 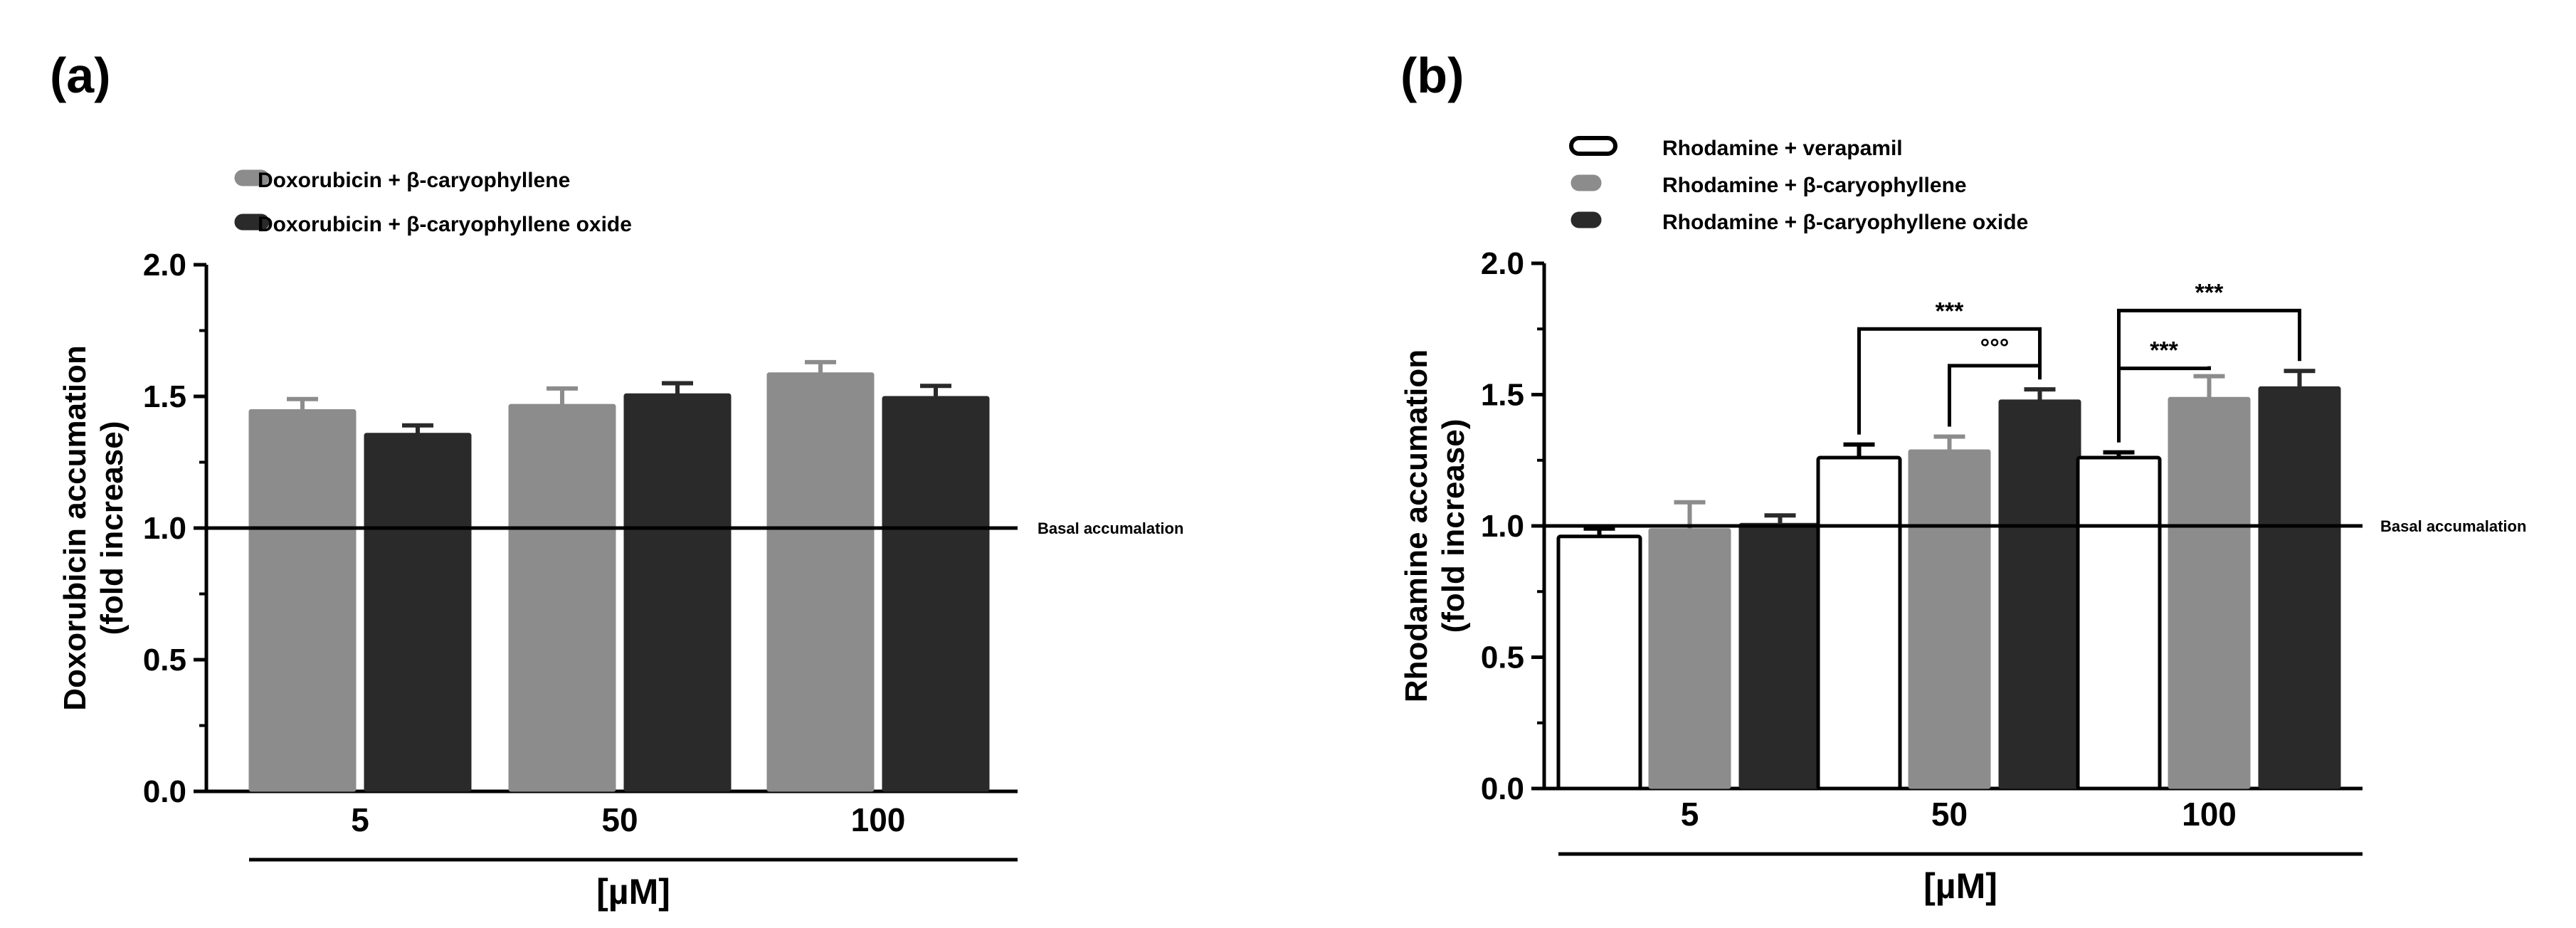 What do you see at coordinates (76, 527) in the screenshot?
I see `y-axis-label-line: Doxorubicin accumation` at bounding box center [76, 527].